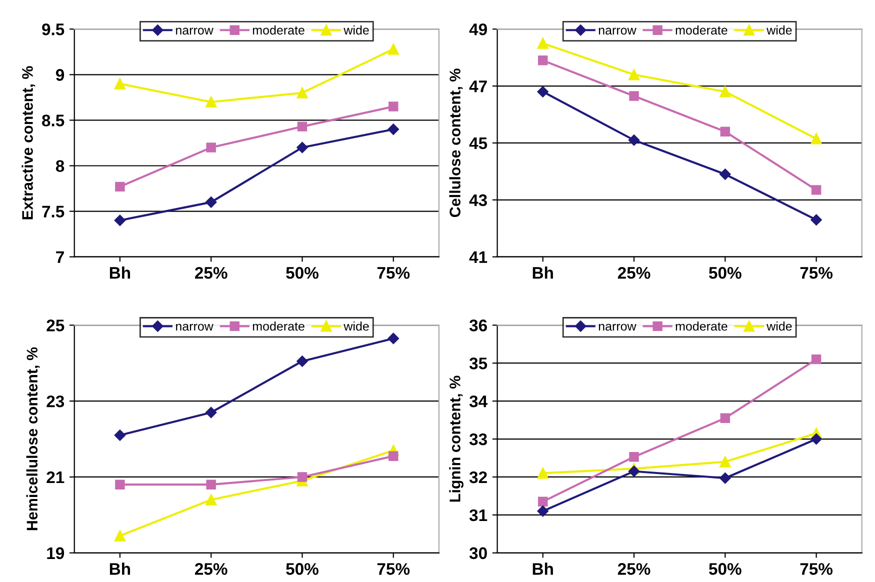  What do you see at coordinates (55, 477) in the screenshot?
I see `y-tick-label: 21` at bounding box center [55, 477].